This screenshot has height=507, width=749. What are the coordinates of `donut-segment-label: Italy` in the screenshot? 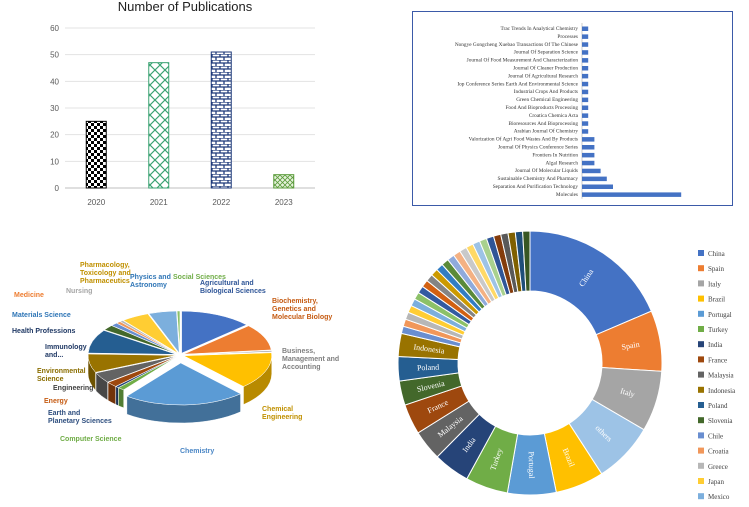 It's located at (627, 392).